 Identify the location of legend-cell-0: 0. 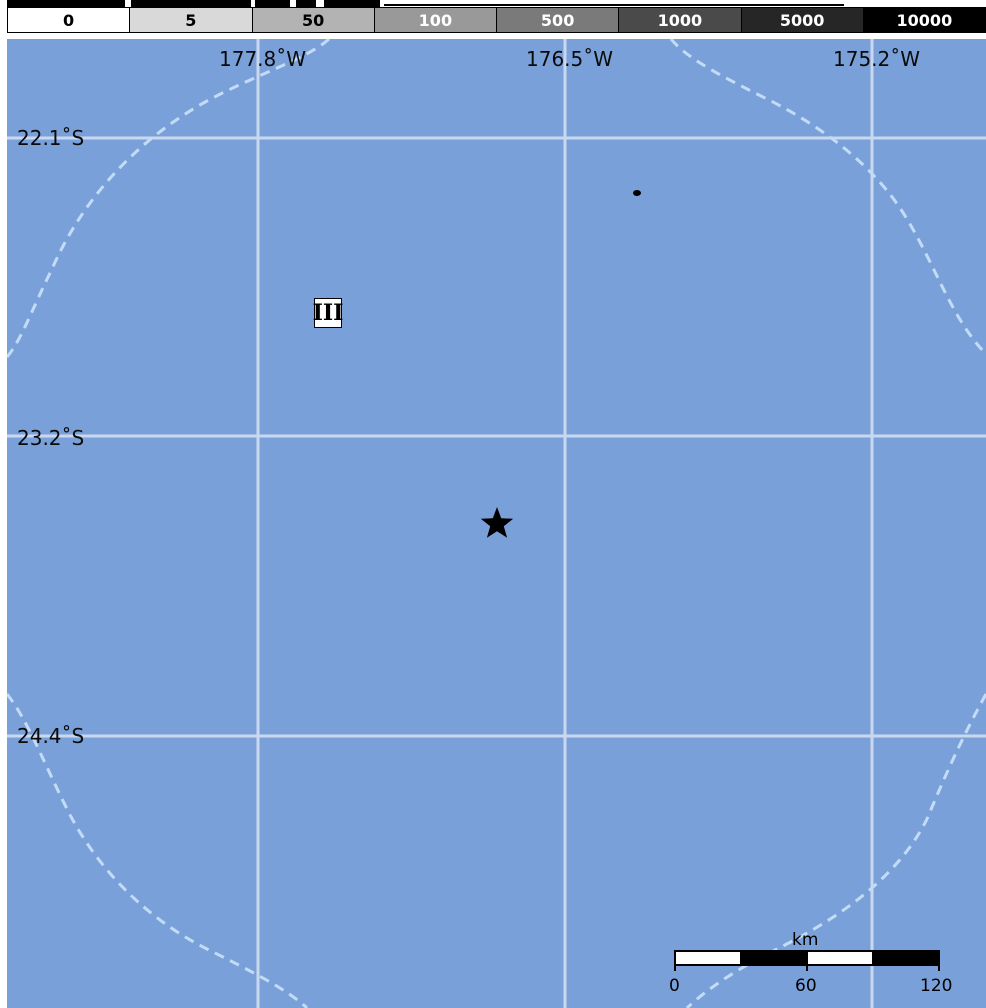
(69, 20).